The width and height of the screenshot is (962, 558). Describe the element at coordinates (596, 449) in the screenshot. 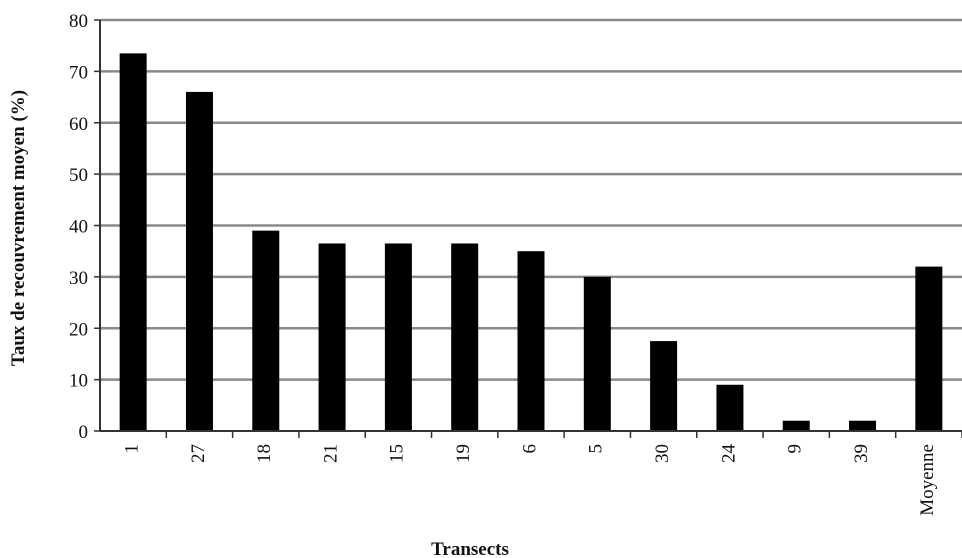

I see `x-tick-label: 5` at that location.